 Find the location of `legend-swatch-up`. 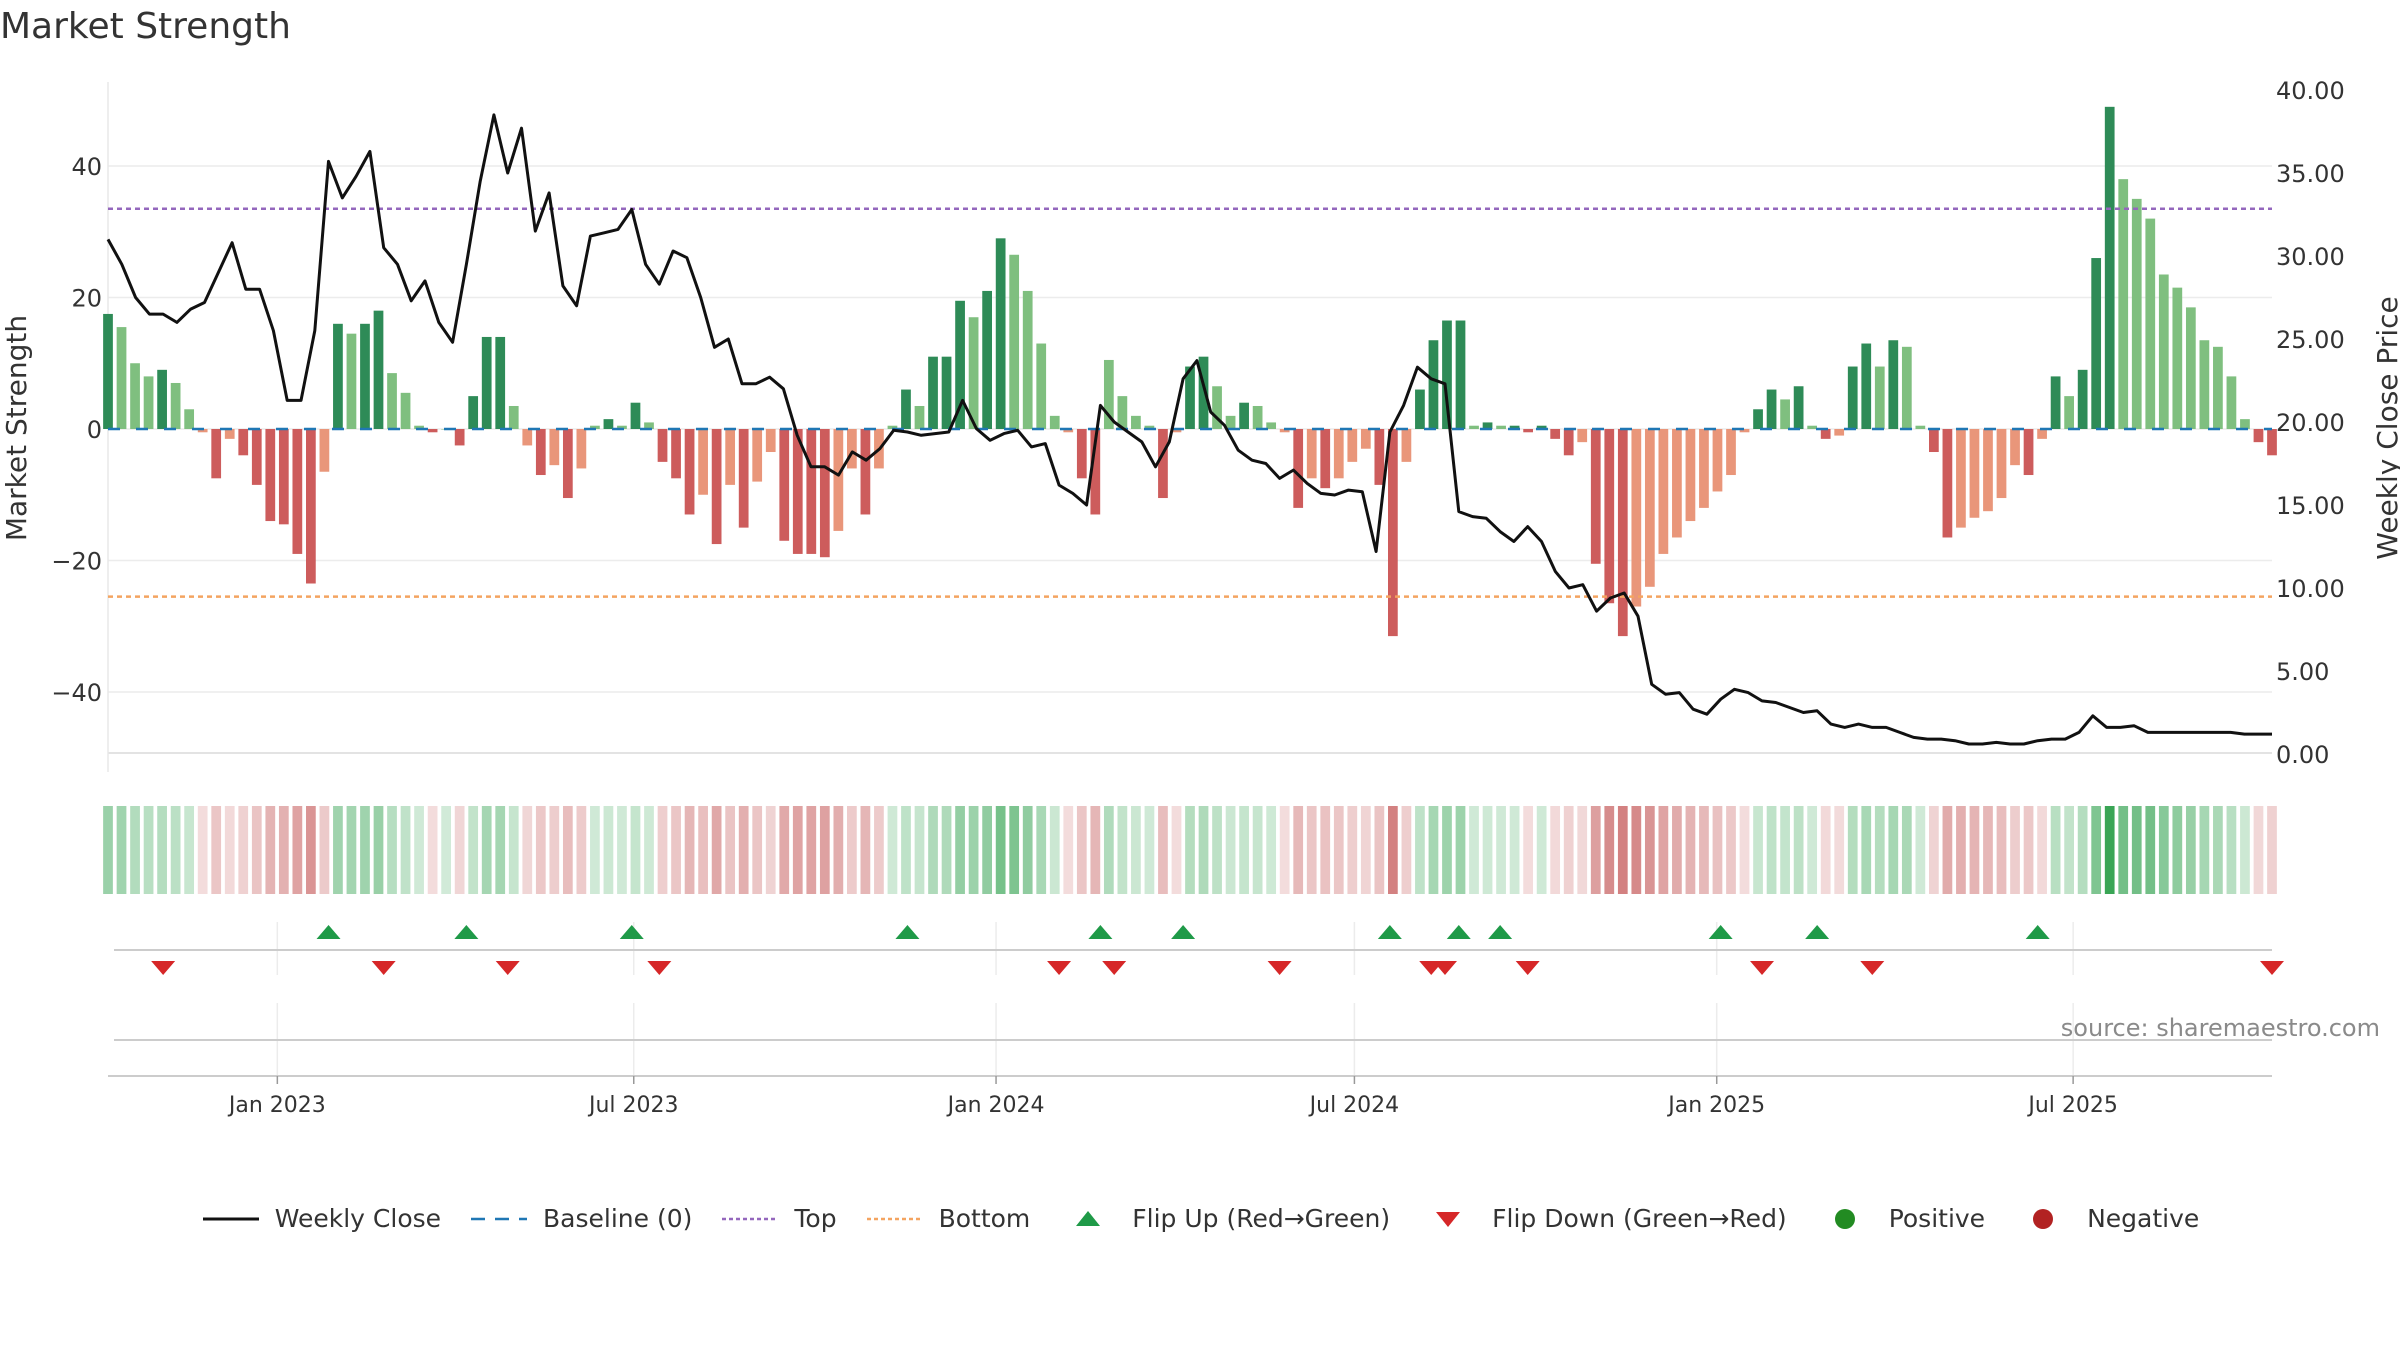

legend-swatch-up is located at coordinates (1088, 1218).